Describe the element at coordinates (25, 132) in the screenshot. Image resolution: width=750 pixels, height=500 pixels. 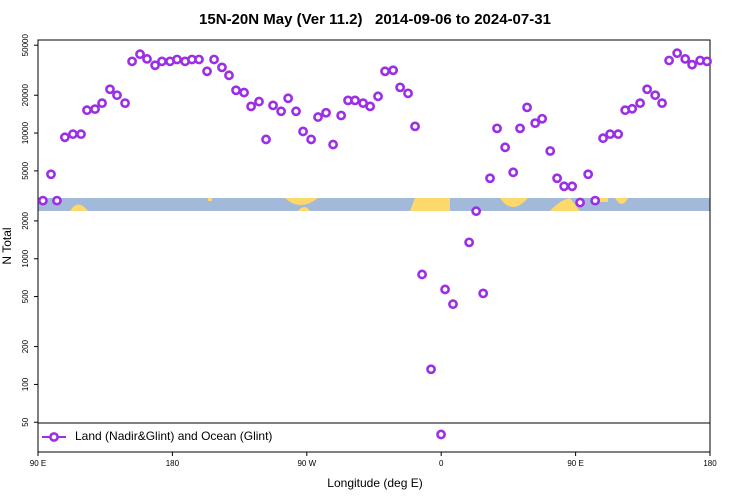
I see `y-tick-label: 10000` at that location.